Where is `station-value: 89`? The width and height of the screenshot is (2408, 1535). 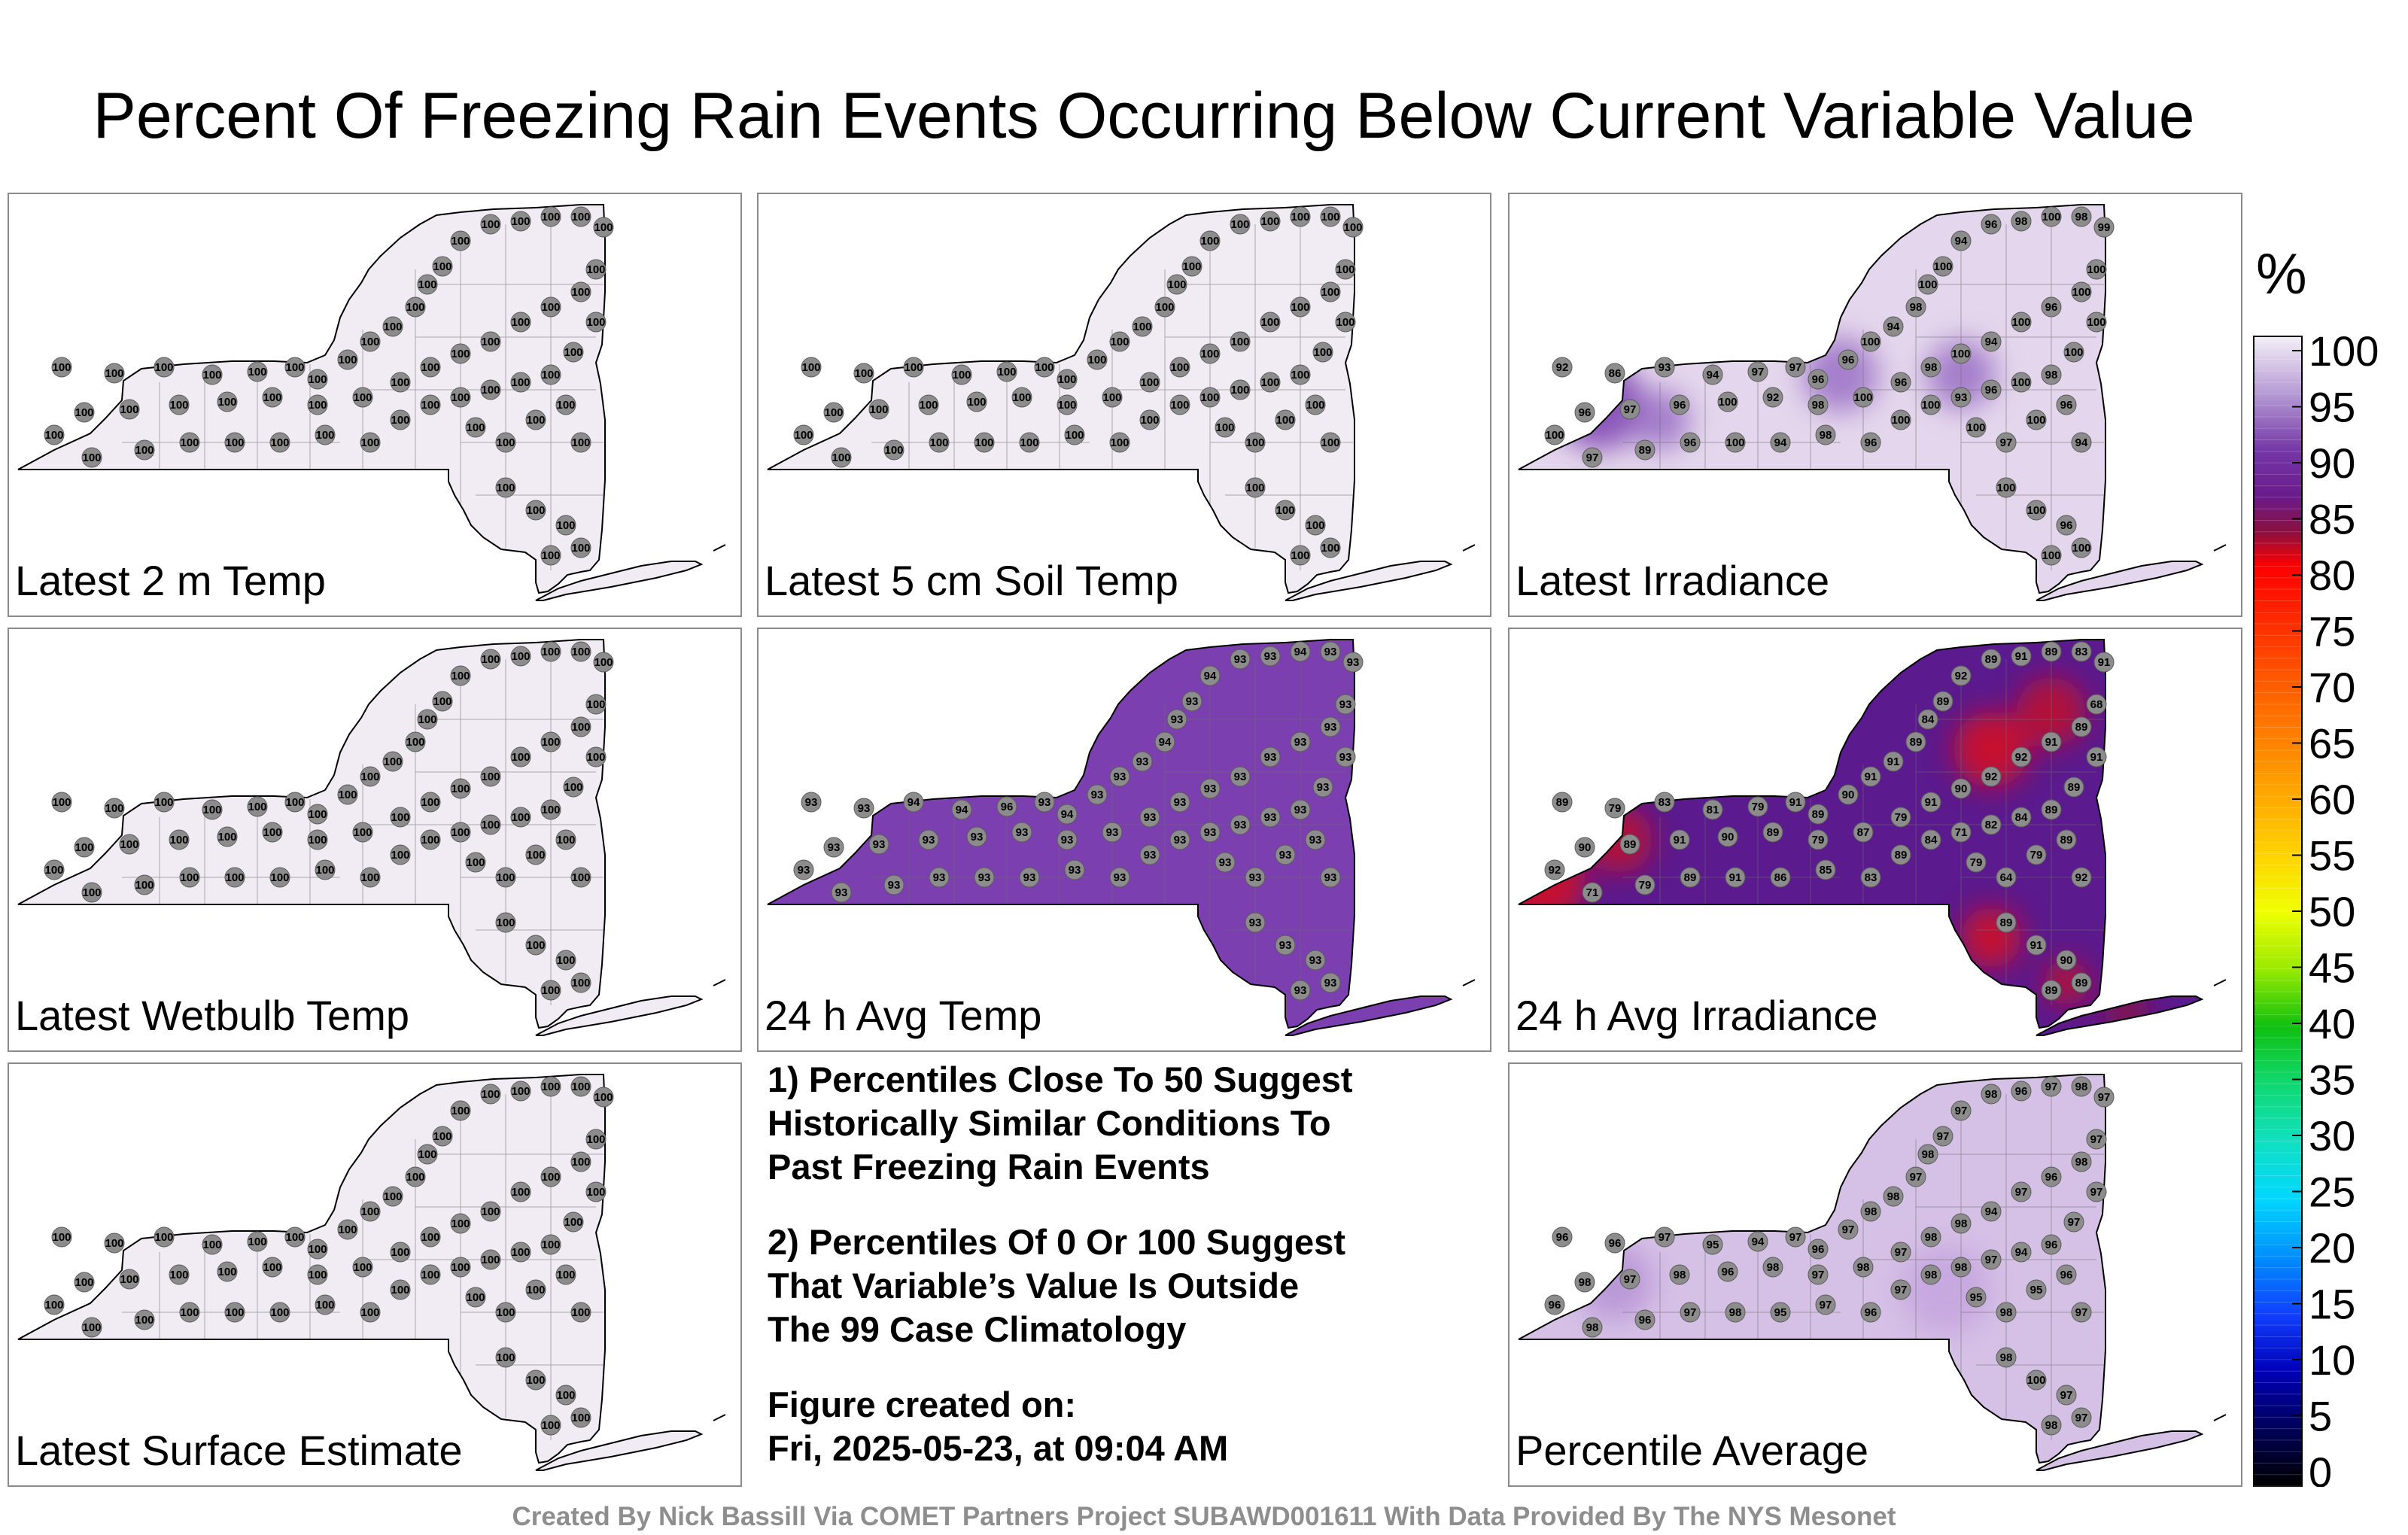 station-value: 89 is located at coordinates (1690, 877).